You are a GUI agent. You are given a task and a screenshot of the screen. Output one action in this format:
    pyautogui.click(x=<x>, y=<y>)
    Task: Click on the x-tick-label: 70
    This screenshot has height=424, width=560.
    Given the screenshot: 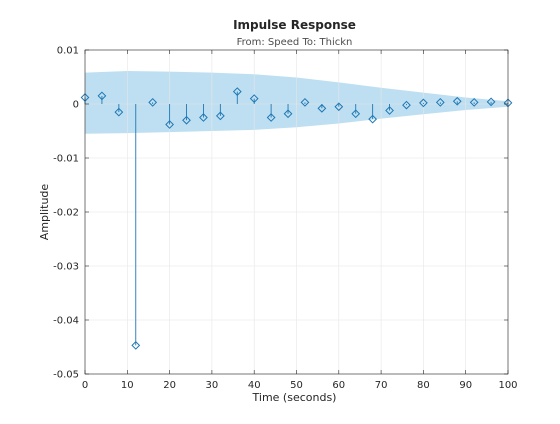 What is the action you would take?
    pyautogui.click(x=381, y=385)
    